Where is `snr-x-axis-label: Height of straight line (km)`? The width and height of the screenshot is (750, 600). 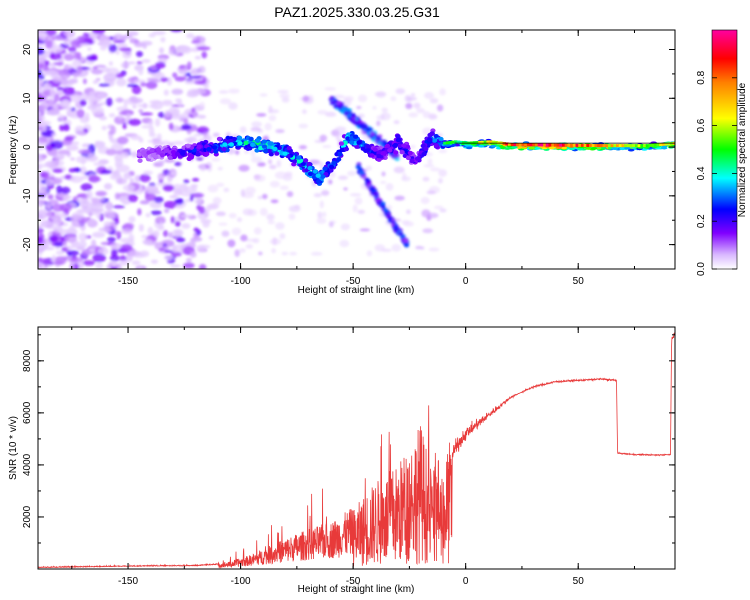 snr-x-axis-label: Height of straight line (km) is located at coordinates (356, 589).